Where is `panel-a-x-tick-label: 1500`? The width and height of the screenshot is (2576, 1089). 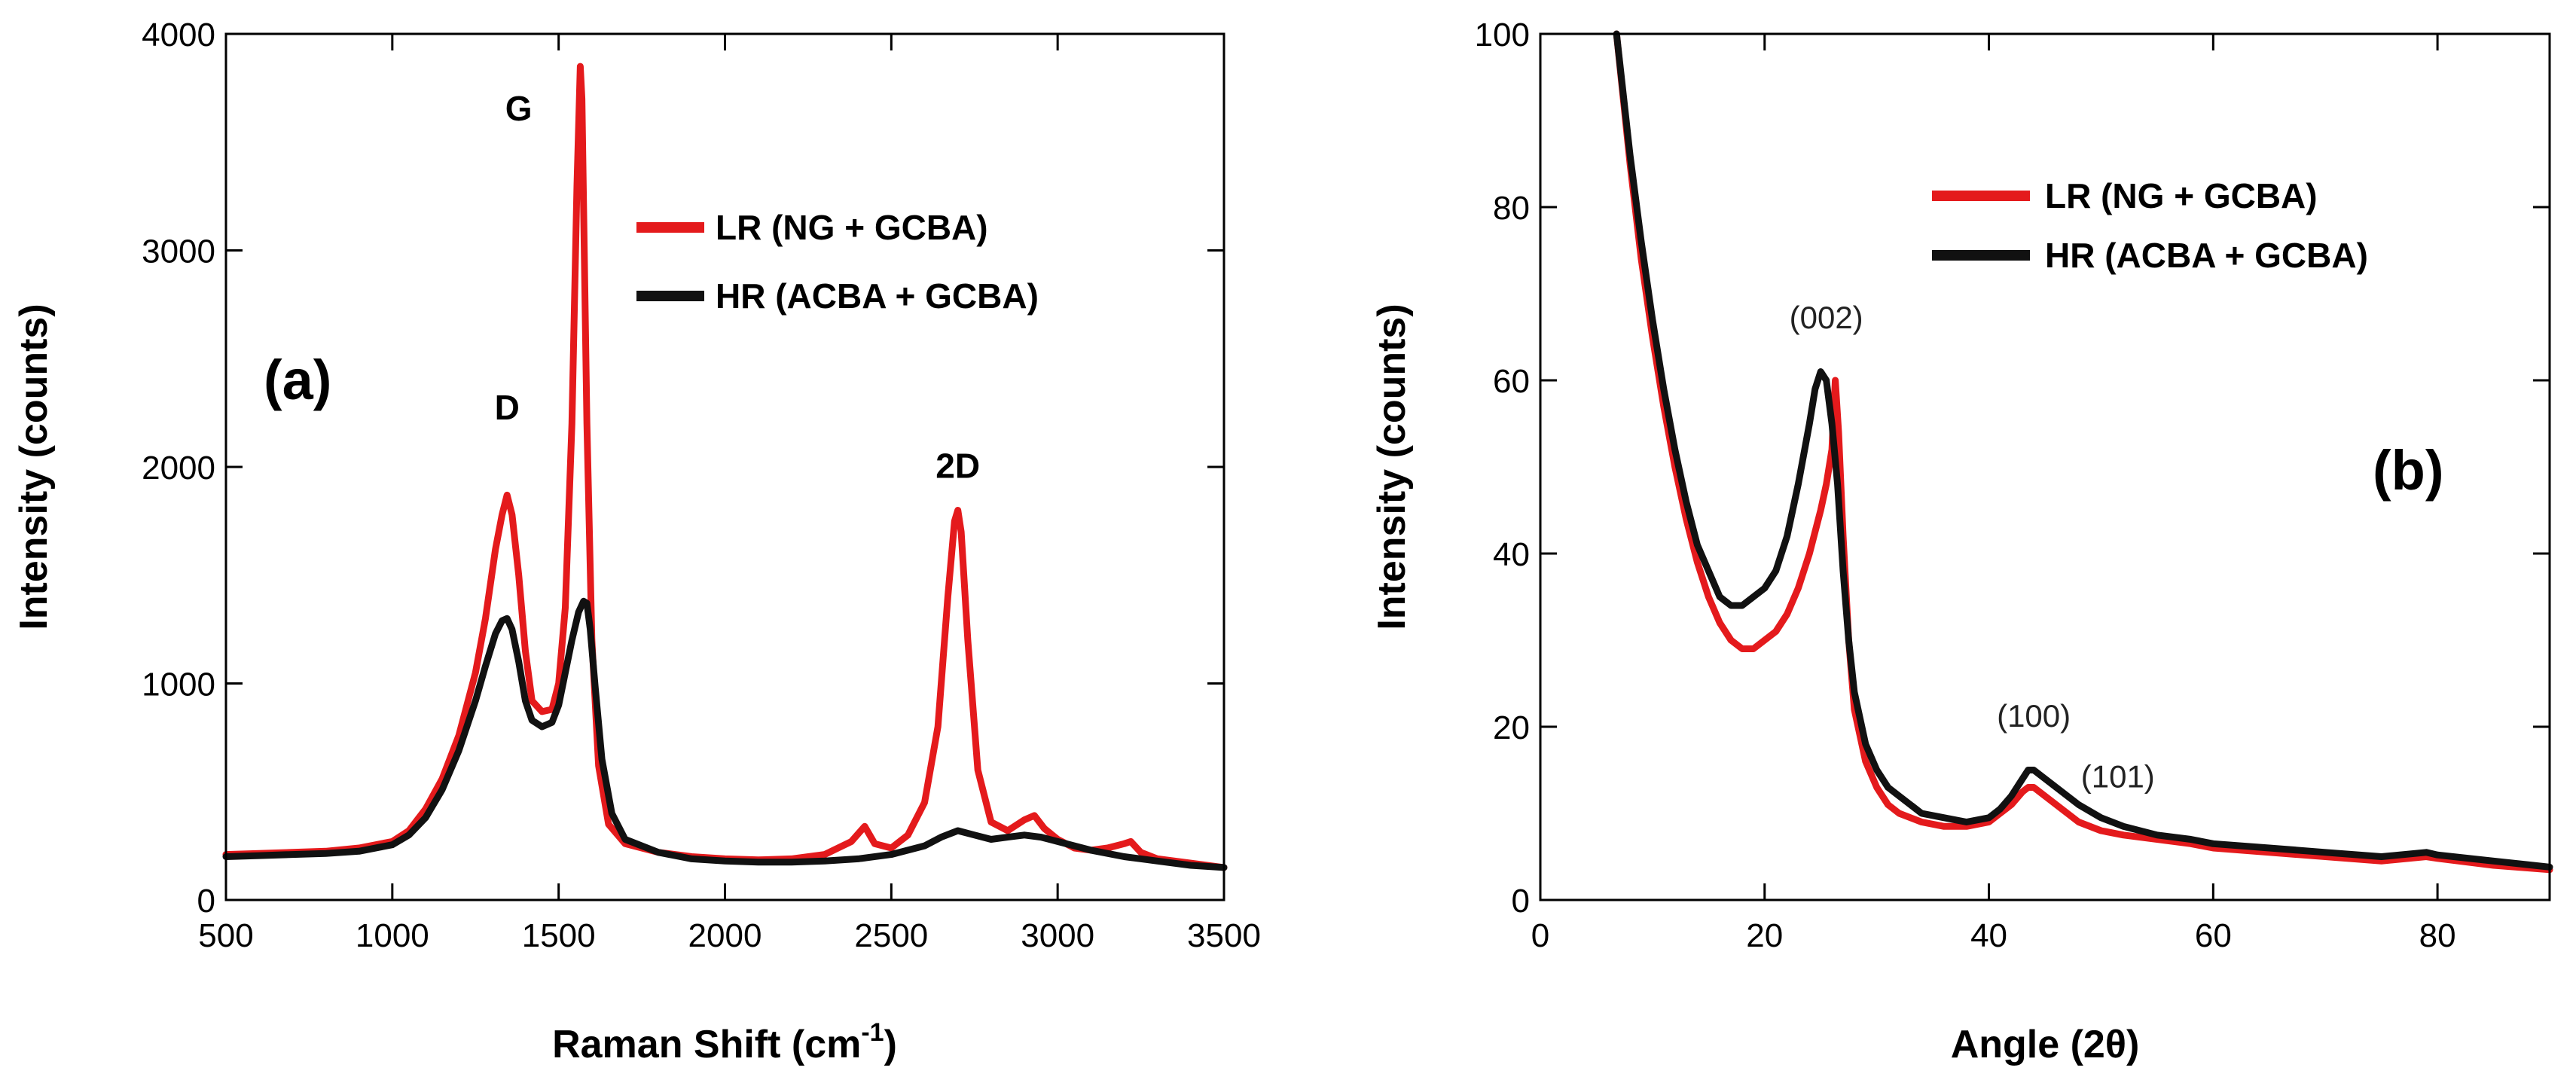 panel-a-x-tick-label: 1500 is located at coordinates (559, 935).